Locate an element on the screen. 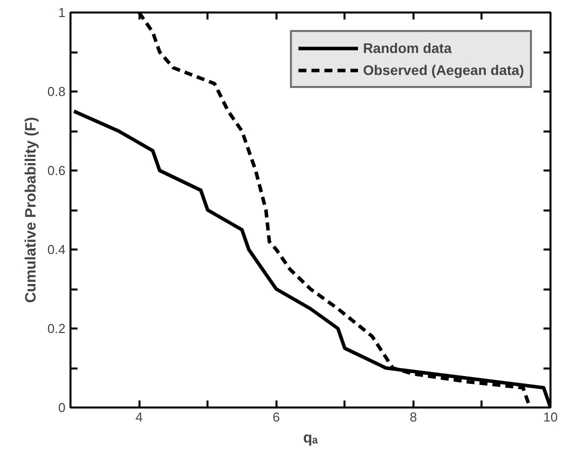 The height and width of the screenshot is (468, 566). y-tick-label: 0.4 is located at coordinates (56, 249).